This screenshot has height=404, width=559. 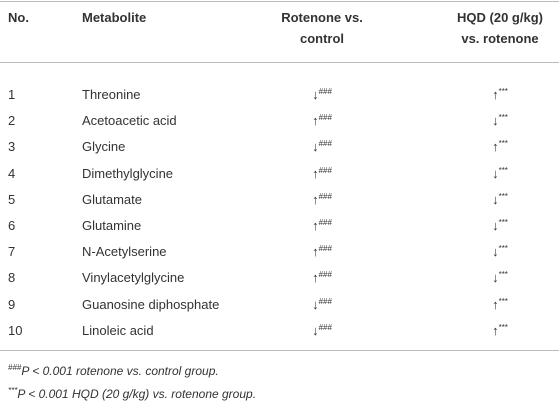 I want to click on header-cell: vs. rotenone, so click(x=500, y=38).